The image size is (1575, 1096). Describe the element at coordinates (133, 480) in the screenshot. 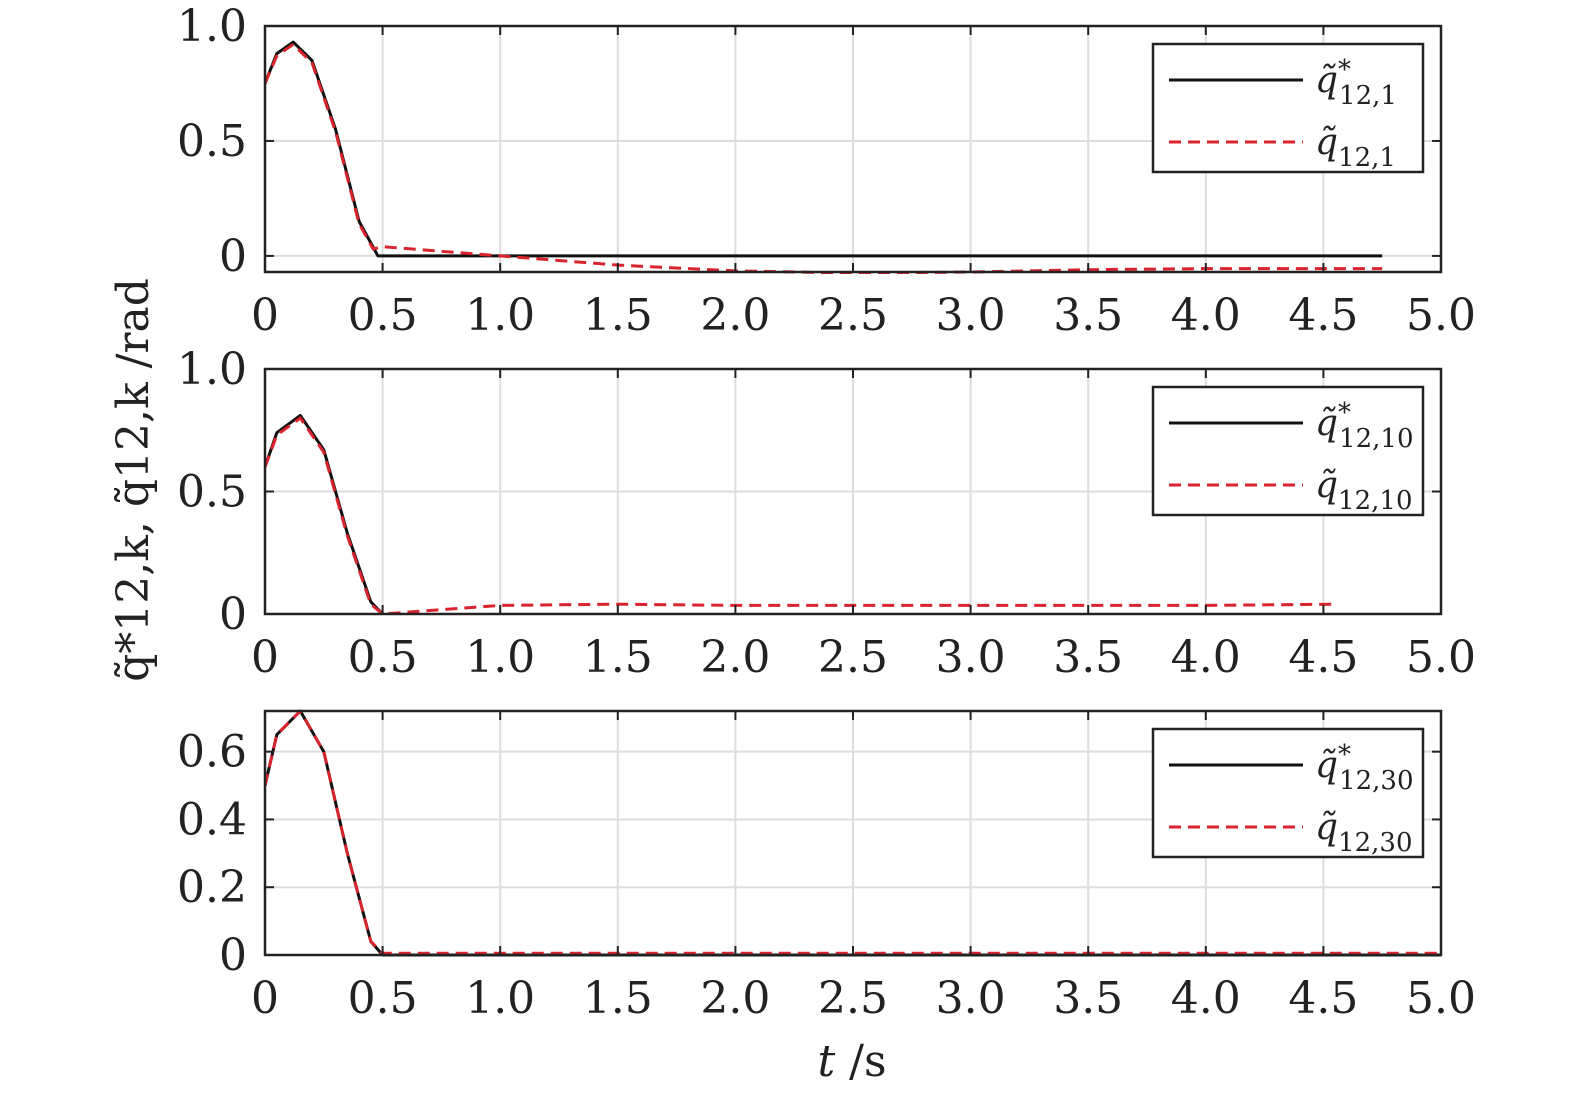

I see `y-axis-label: q̃*12,k, q̃12,k /rad` at that location.